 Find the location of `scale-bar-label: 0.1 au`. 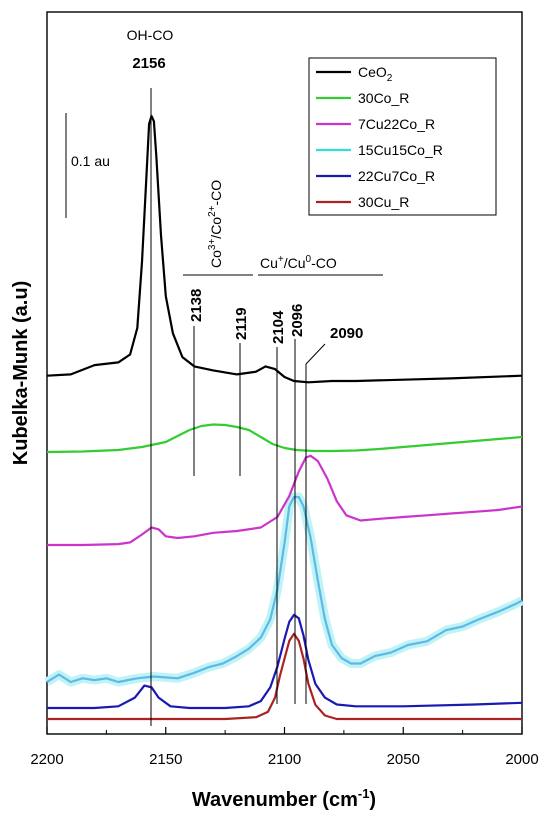

scale-bar-label: 0.1 au is located at coordinates (90, 161).